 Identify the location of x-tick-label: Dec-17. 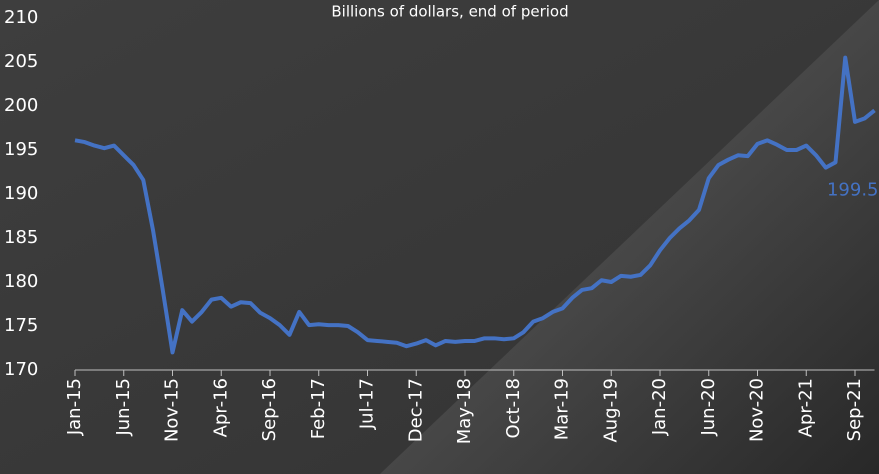
(415, 410).